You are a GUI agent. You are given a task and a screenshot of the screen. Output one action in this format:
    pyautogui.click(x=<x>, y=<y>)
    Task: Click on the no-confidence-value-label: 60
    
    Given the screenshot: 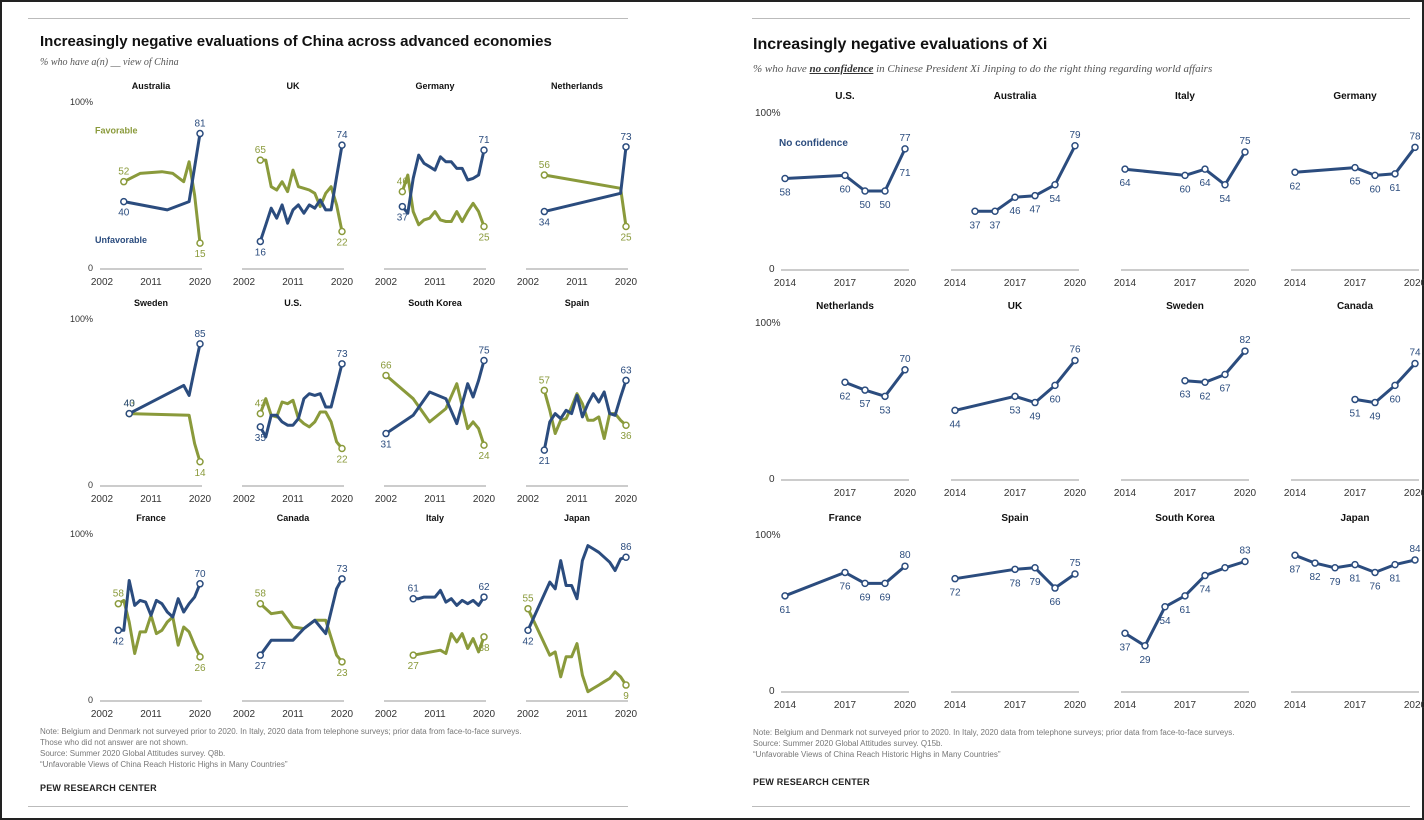 What is the action you would take?
    pyautogui.click(x=1055, y=399)
    